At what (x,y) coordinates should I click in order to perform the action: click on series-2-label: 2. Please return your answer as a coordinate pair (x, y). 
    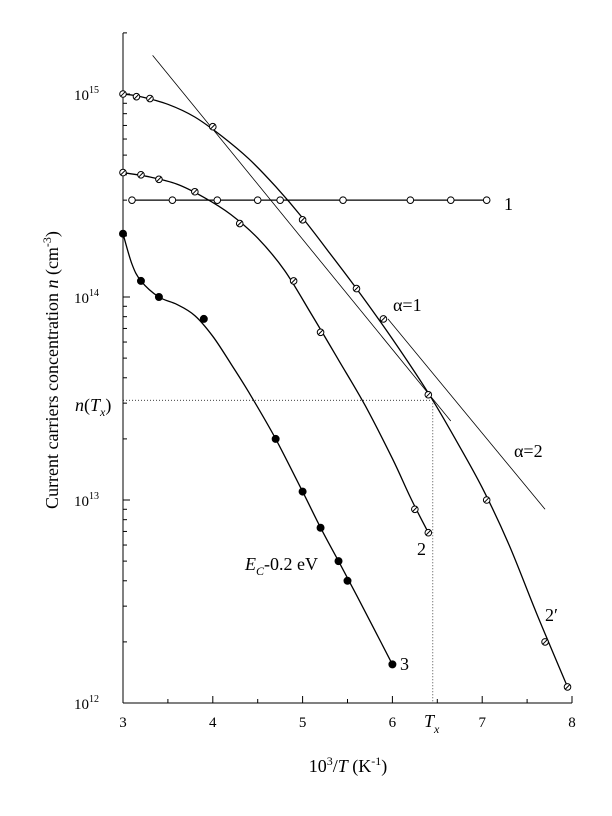
    Looking at the image, I should click on (421, 549).